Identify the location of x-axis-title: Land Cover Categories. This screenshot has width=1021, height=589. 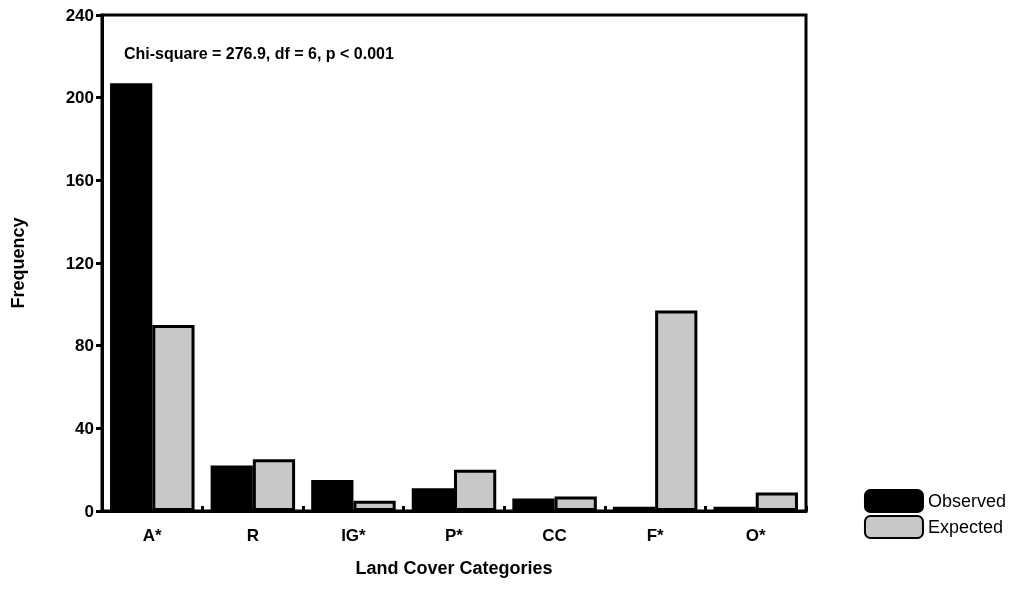
(454, 568).